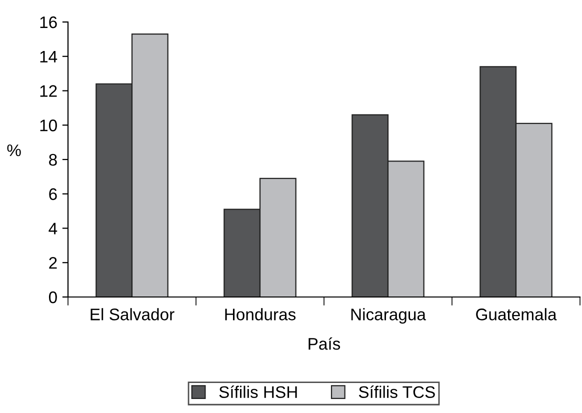  Describe the element at coordinates (48, 126) in the screenshot. I see `y-tick-label: 10` at that location.